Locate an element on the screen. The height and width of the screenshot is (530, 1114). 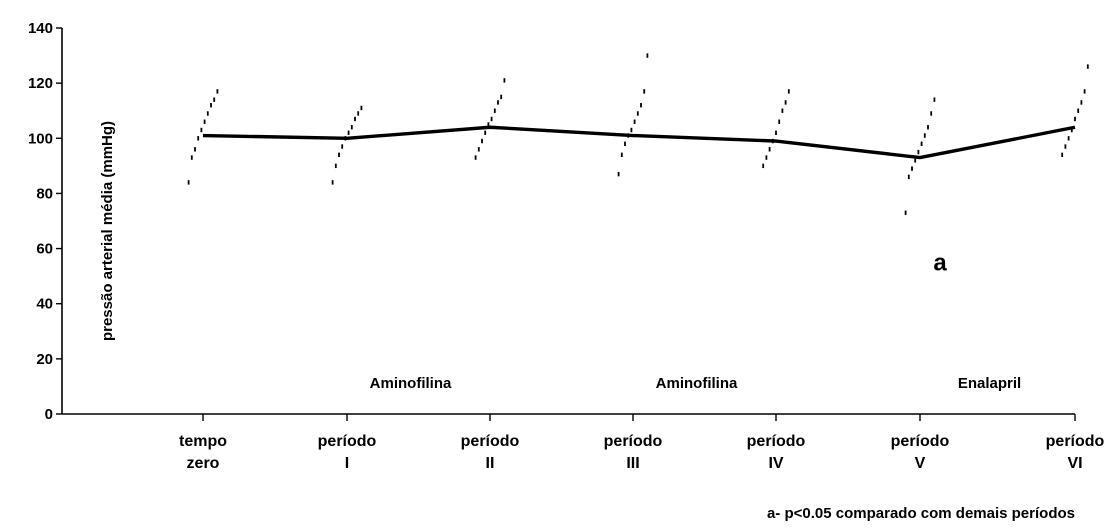
x-tick-label: tempo is located at coordinates (203, 441).